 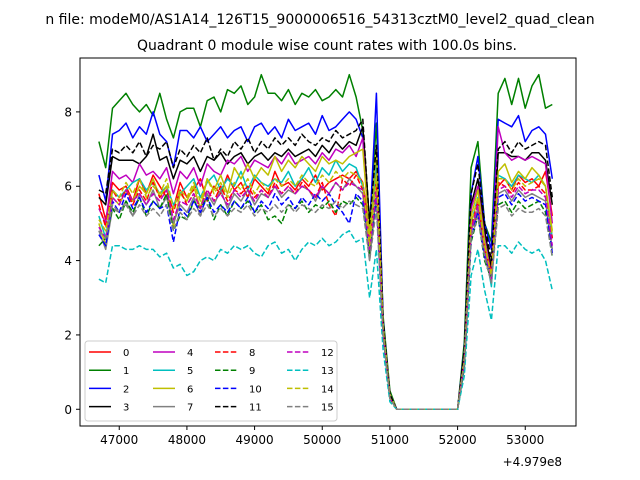 I want to click on y-tick-label: 6, so click(x=68, y=187).